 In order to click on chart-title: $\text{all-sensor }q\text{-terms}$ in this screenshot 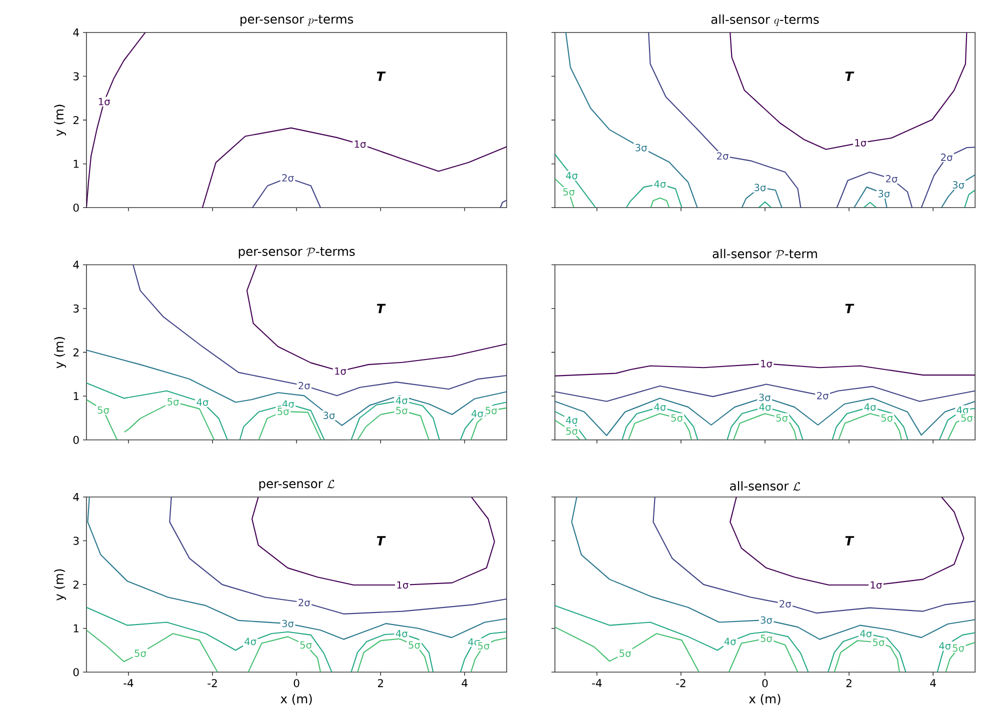, I will do `click(765, 20)`.